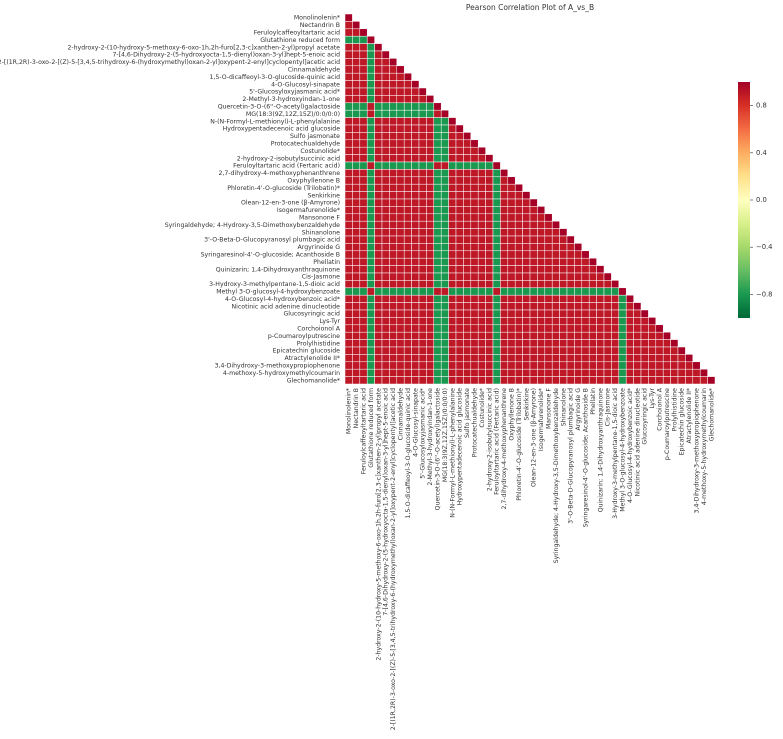  What do you see at coordinates (282, 129) in the screenshot?
I see `row-label: Hydroxypentadecenoic acid glucoside` at bounding box center [282, 129].